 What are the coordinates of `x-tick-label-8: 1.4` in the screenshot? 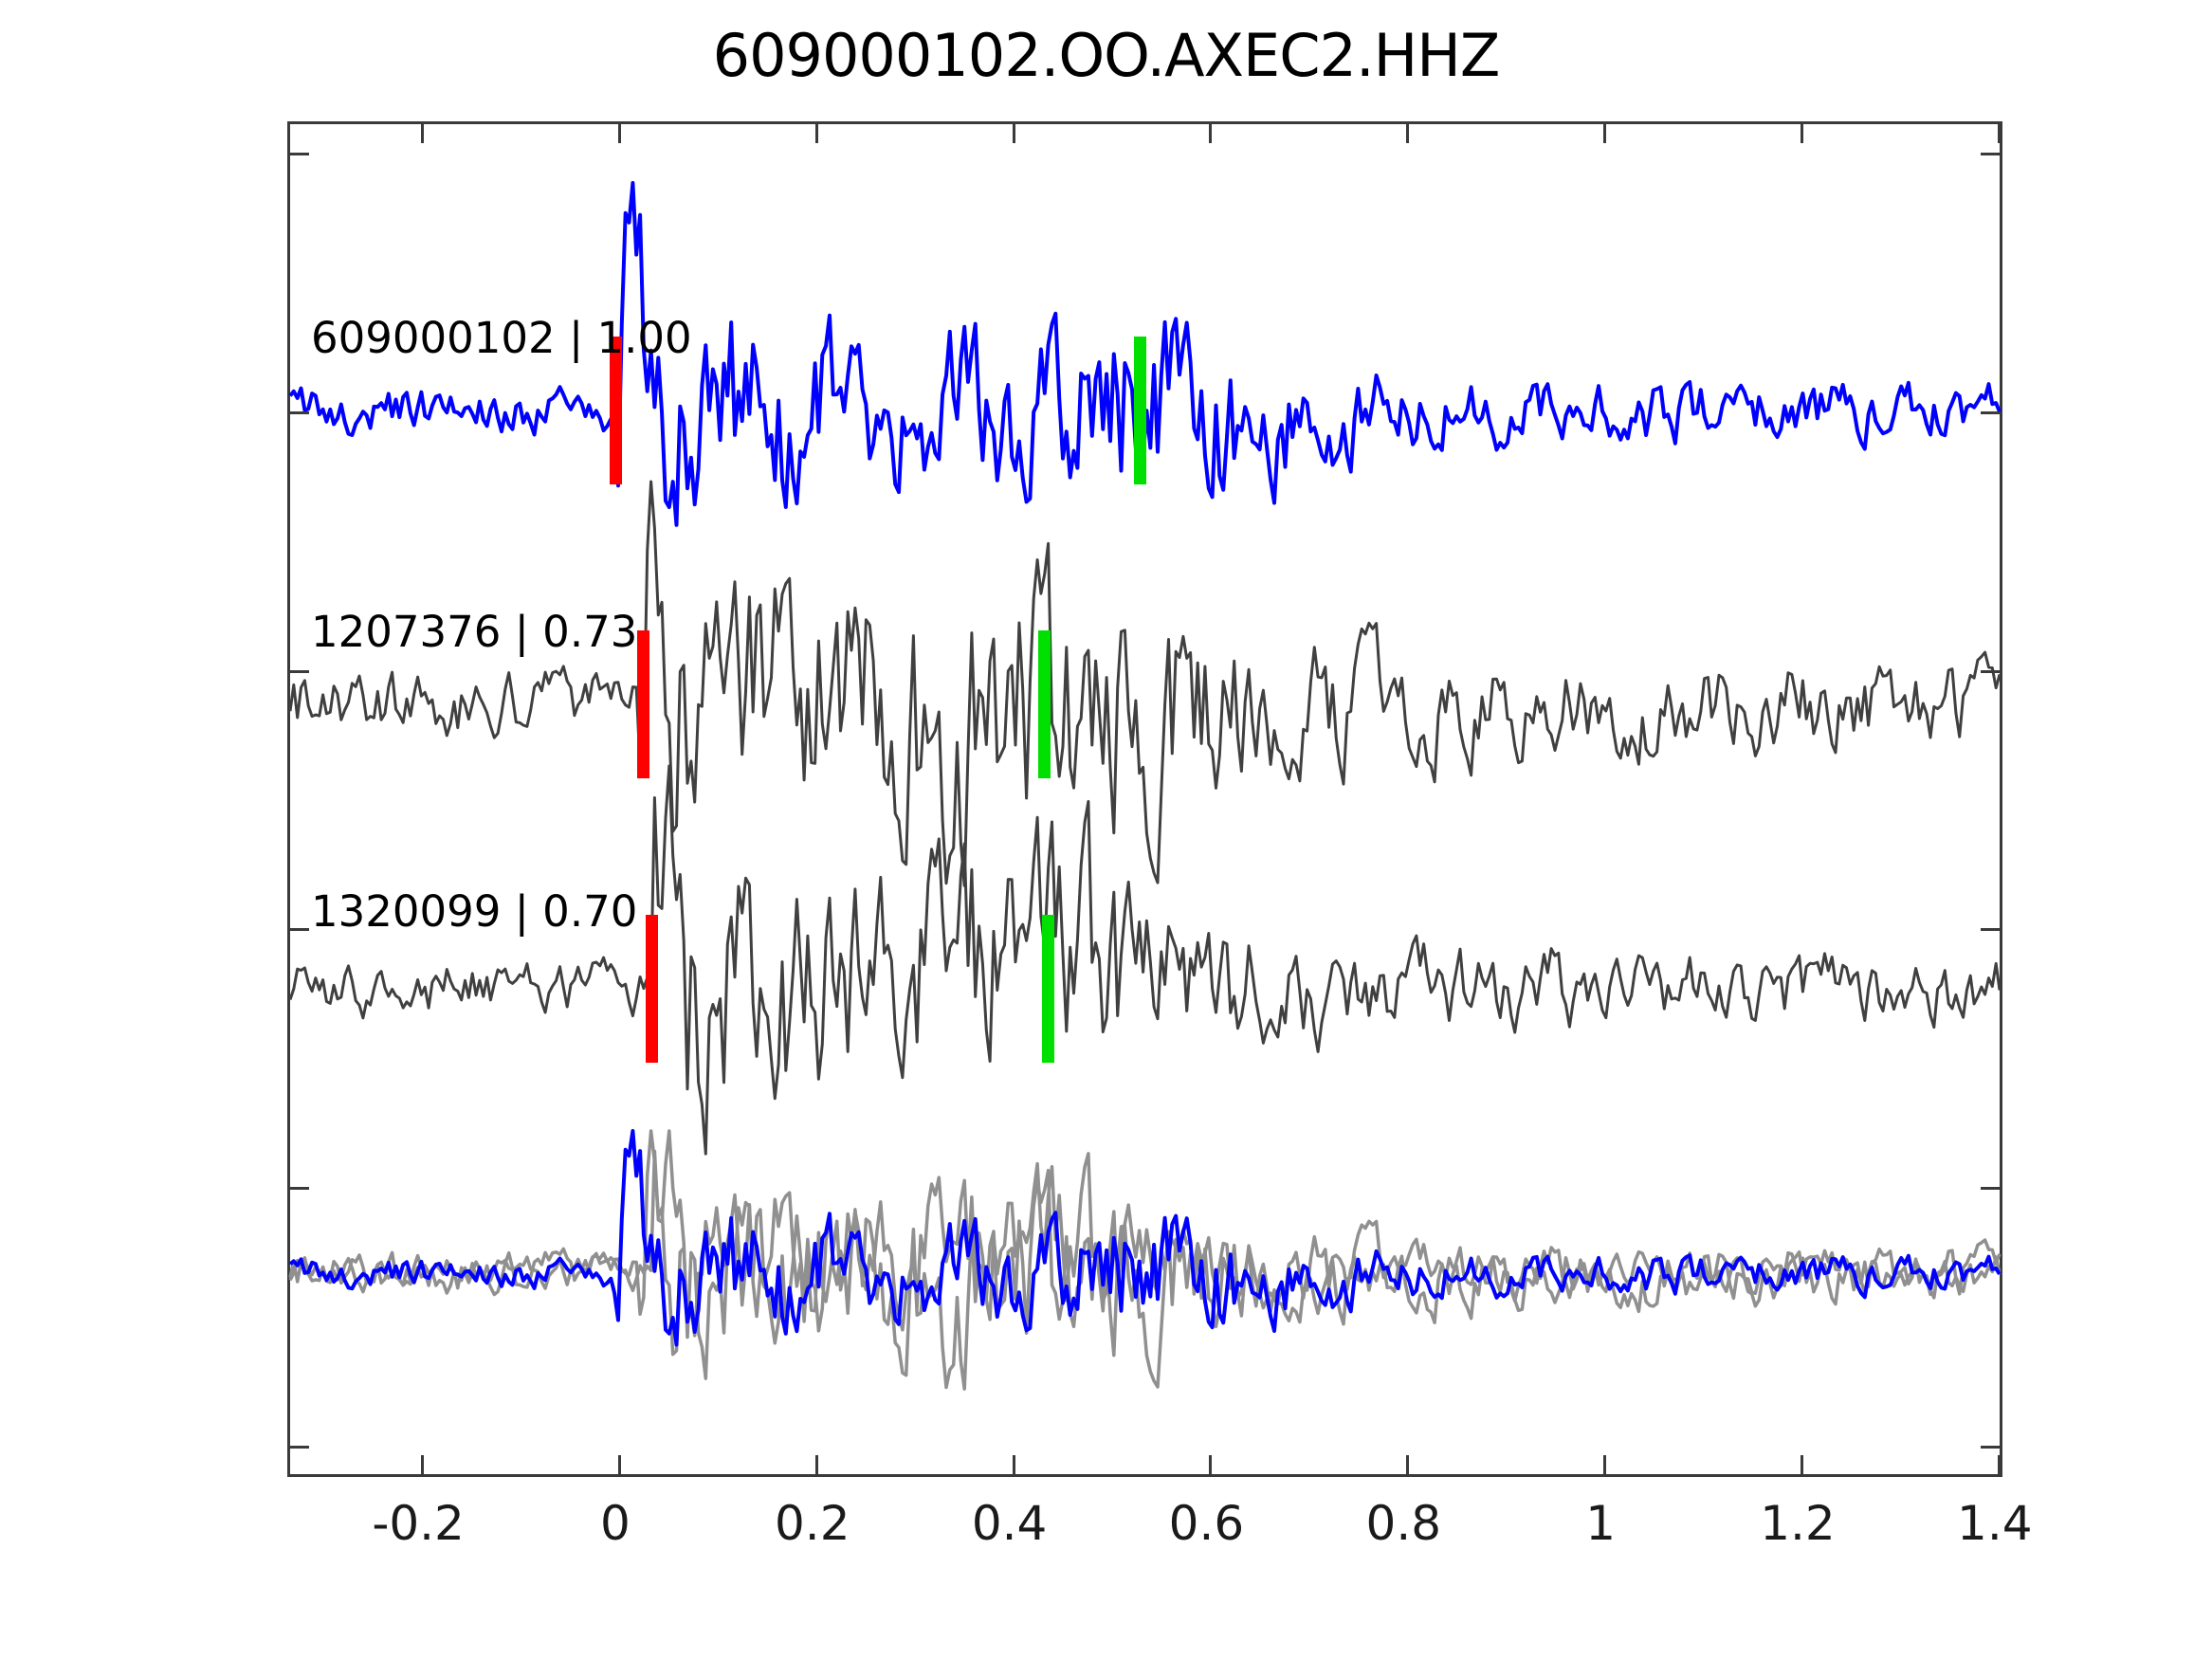 It's located at (1995, 1523).